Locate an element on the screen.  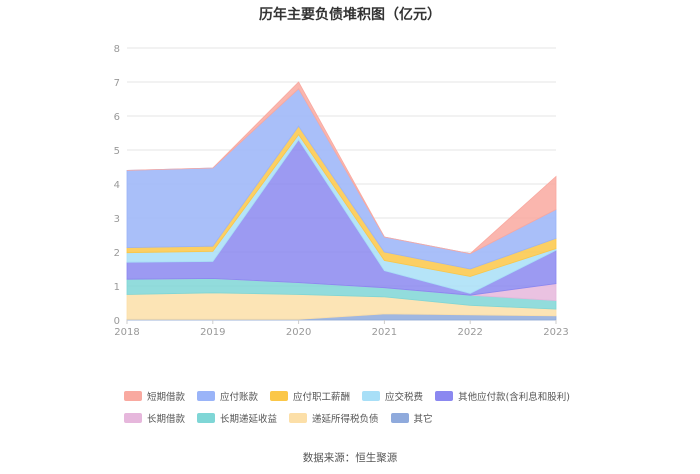
legend-row-2: 长期借款 长期递延收益 递延所得税负债 其它 is located at coordinates (359, 418).